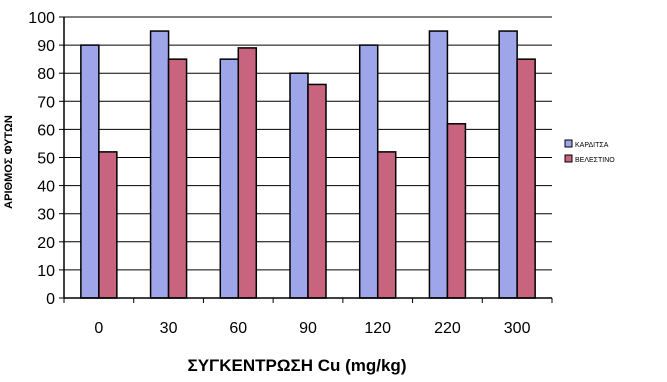  I want to click on x-tick-label: 0, so click(98, 328).